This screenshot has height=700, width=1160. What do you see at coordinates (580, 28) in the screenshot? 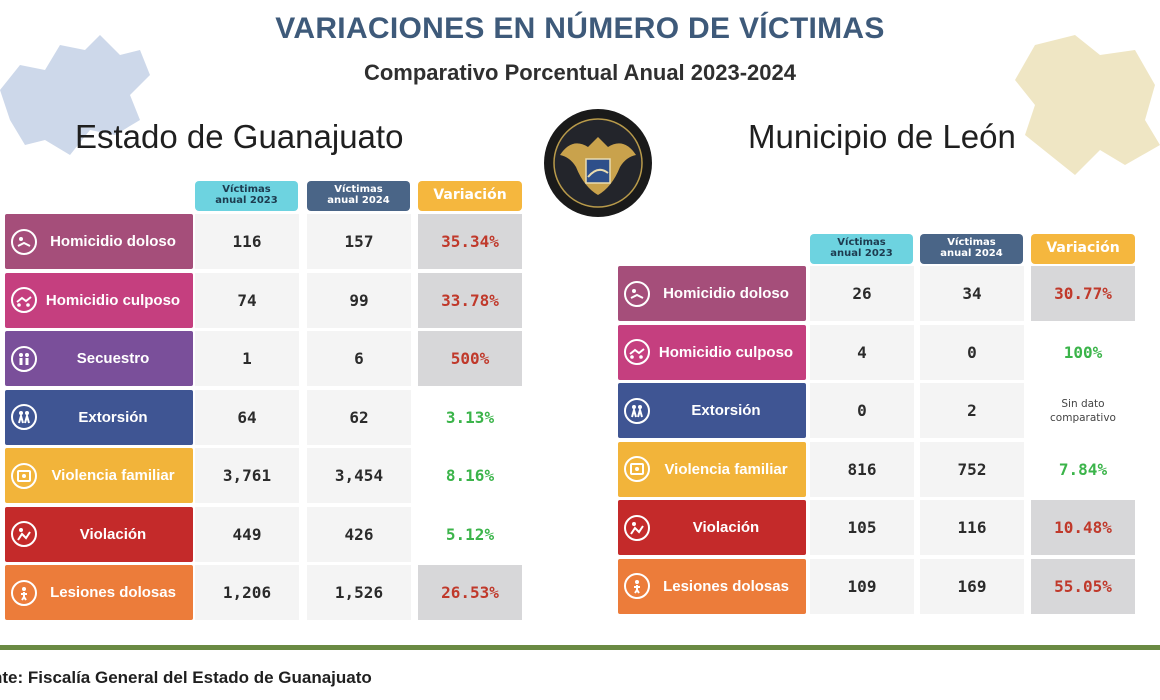
I see `page-title: VARIACIONES EN NÚMERO DE VÍCTIMAS` at bounding box center [580, 28].